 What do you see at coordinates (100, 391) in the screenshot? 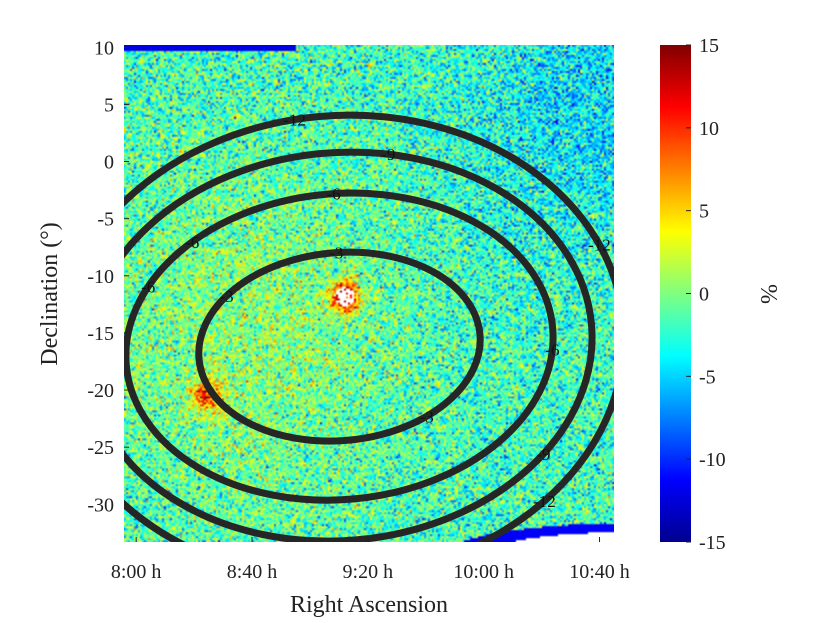
I see `y-tick-label: -20` at bounding box center [100, 391].